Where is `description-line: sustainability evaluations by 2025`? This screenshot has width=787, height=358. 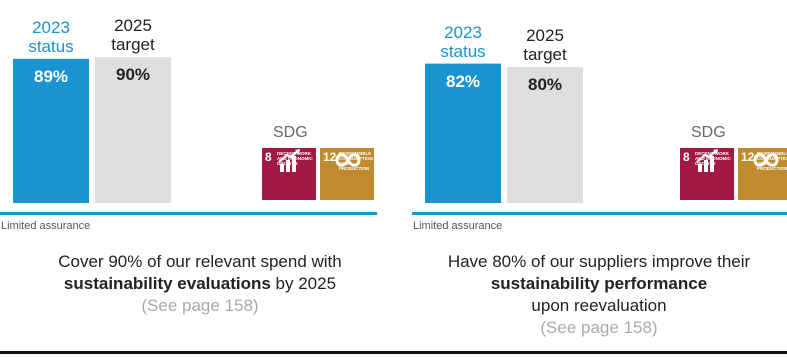 description-line: sustainability evaluations by 2025 is located at coordinates (200, 284).